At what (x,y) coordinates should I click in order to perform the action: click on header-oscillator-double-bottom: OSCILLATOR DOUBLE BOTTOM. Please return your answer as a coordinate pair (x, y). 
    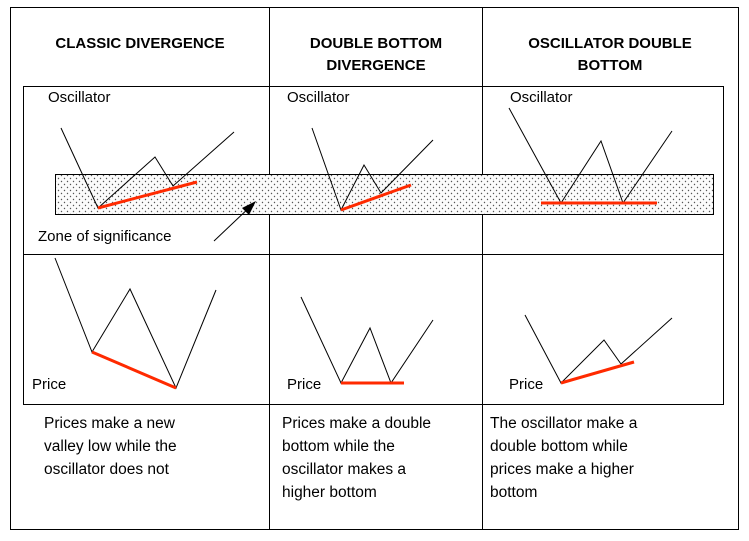
    Looking at the image, I should click on (610, 54).